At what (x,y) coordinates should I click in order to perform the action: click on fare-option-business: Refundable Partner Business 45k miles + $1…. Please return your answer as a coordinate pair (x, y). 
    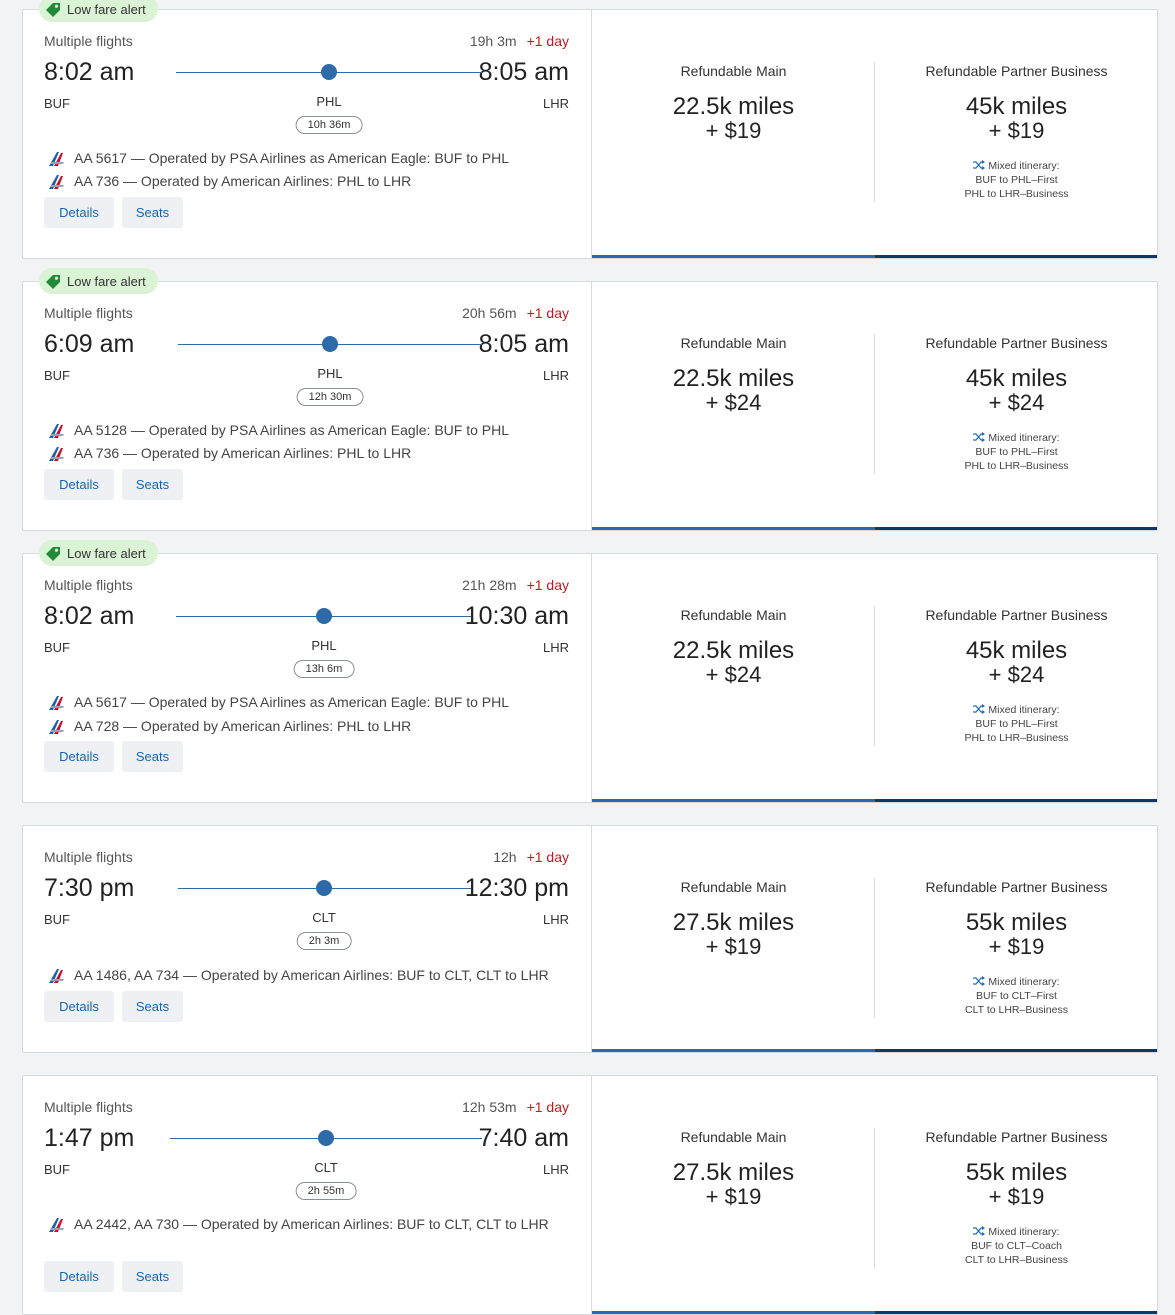
    Looking at the image, I should click on (1016, 134).